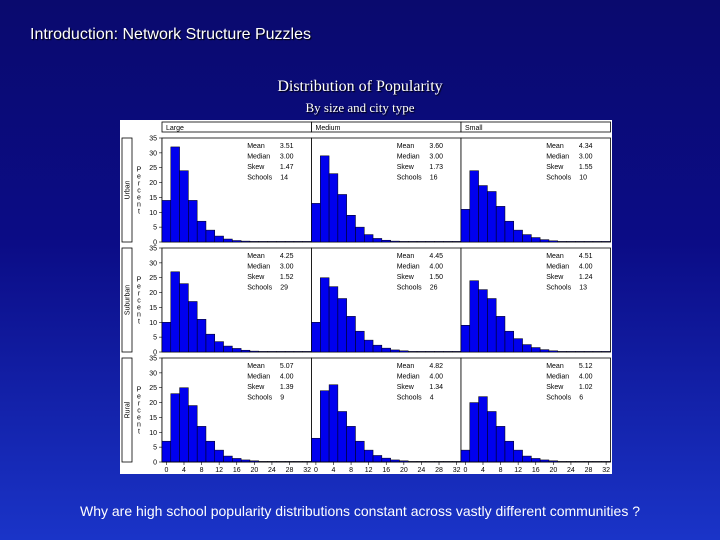 The width and height of the screenshot is (720, 540). I want to click on y-axis-label-letter: P, so click(139, 390).